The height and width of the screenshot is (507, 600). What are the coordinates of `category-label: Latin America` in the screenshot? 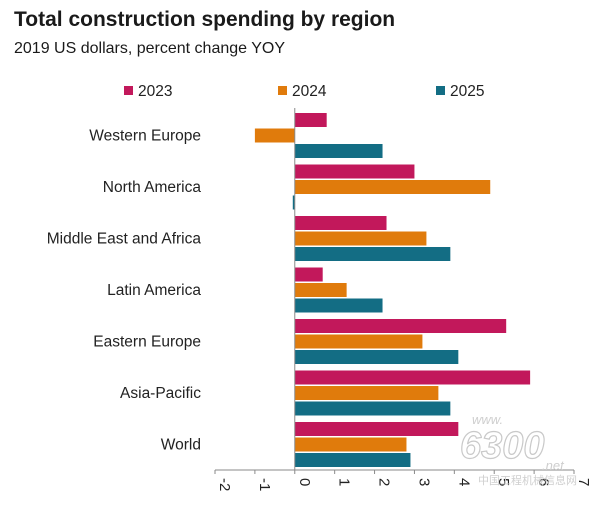 It's located at (154, 290).